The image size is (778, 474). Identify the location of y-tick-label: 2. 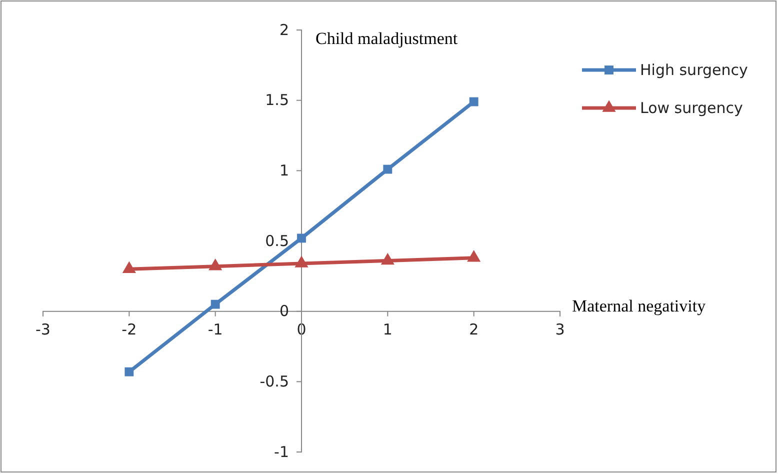
(284, 29).